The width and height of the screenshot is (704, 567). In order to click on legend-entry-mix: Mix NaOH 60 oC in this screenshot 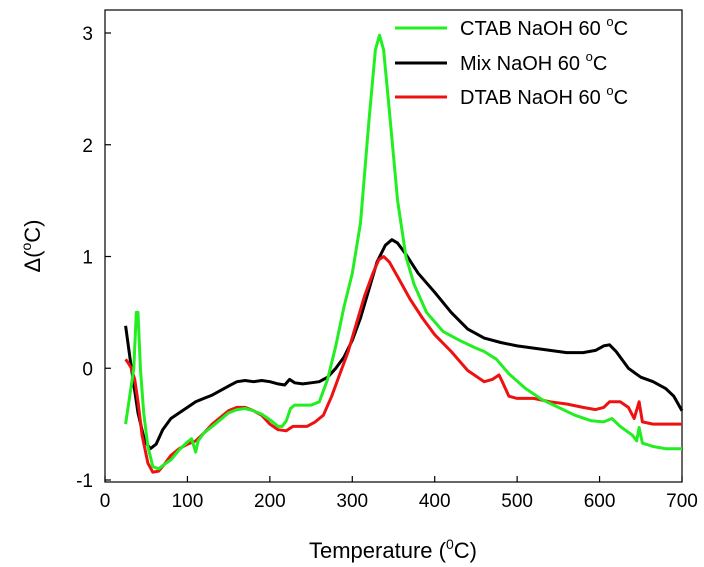, I will do `click(501, 62)`.